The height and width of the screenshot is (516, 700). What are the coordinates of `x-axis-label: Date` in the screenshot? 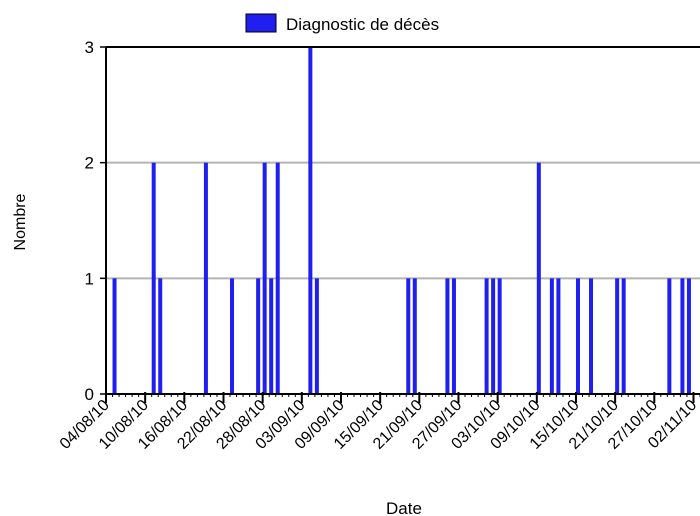 It's located at (404, 507).